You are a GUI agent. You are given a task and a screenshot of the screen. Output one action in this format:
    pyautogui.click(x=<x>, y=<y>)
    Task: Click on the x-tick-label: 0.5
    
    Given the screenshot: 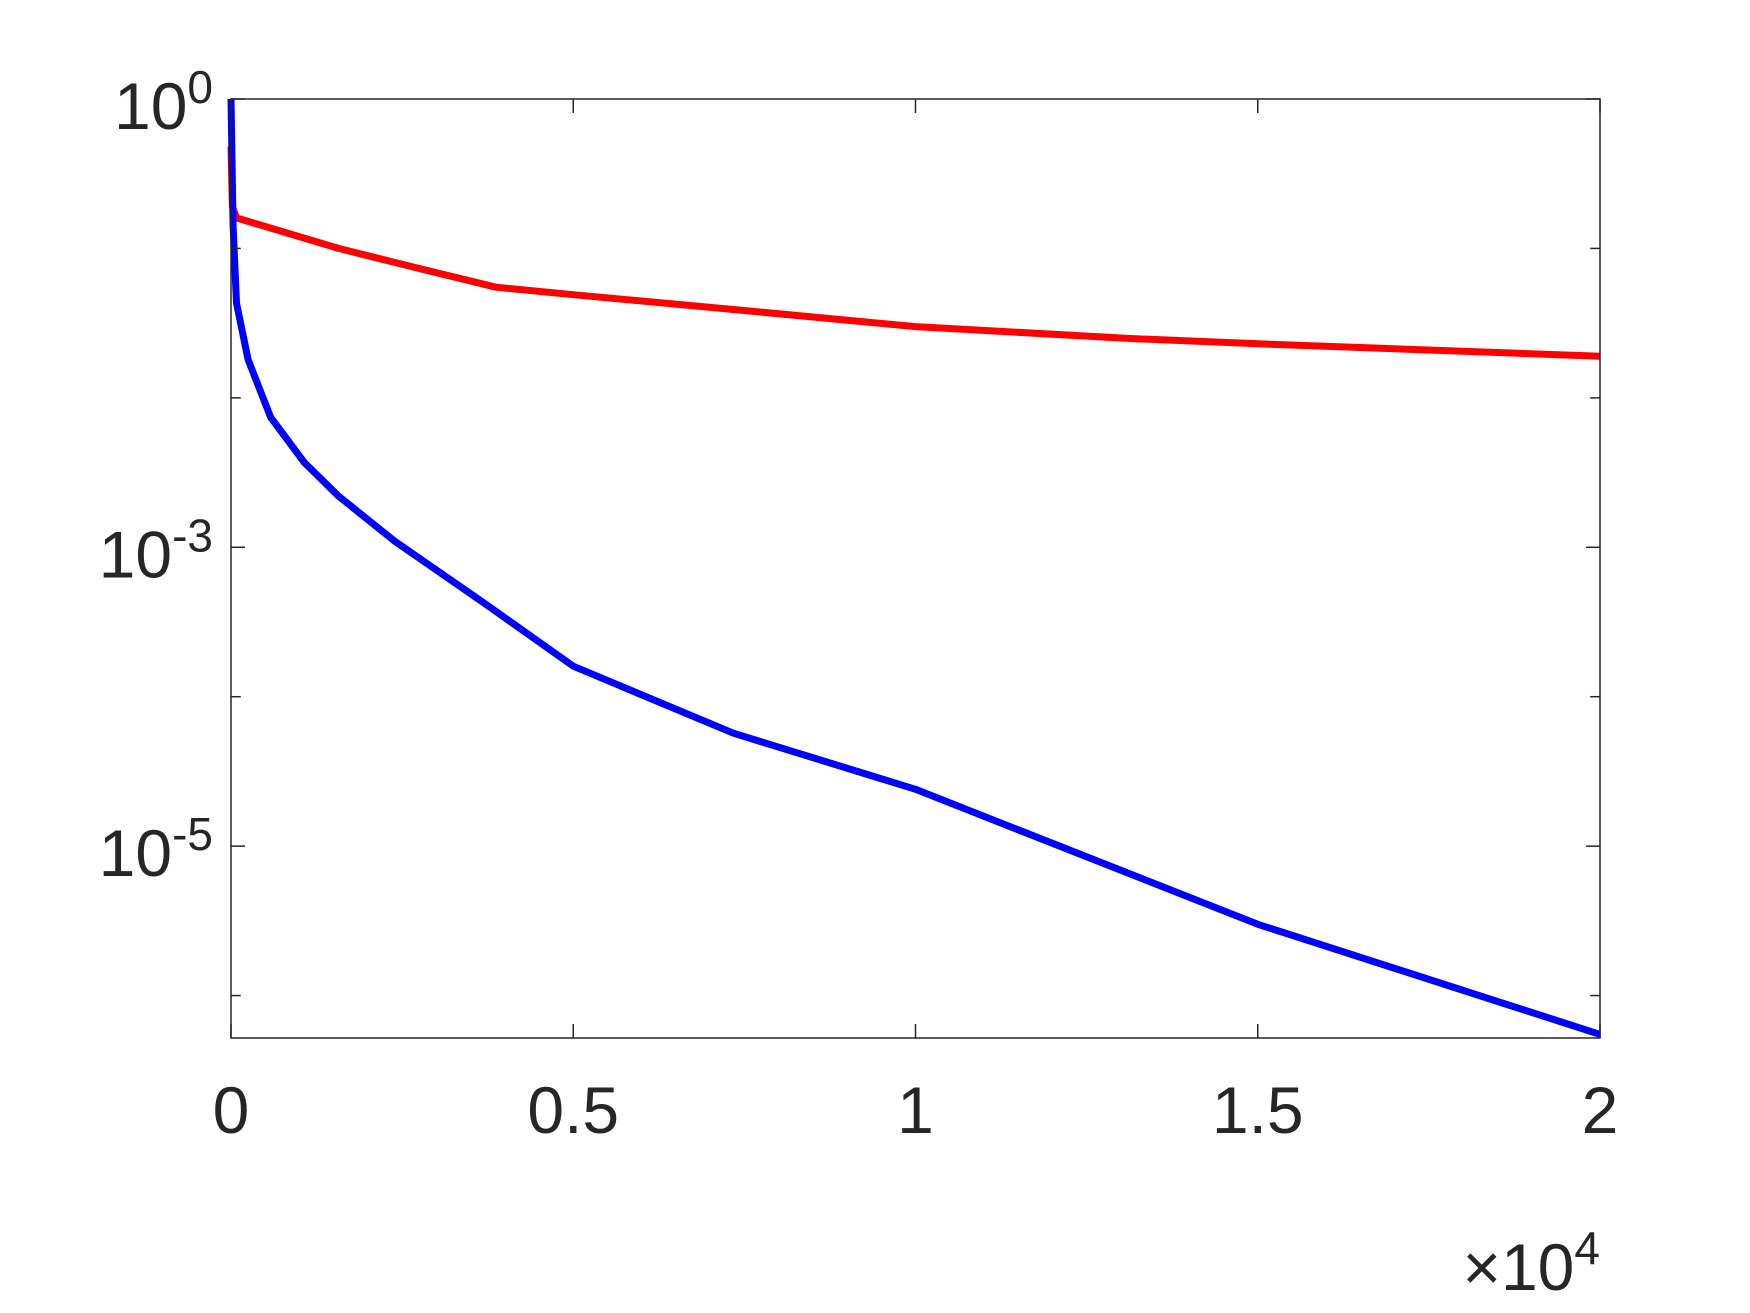 What is the action you would take?
    pyautogui.click(x=573, y=1110)
    